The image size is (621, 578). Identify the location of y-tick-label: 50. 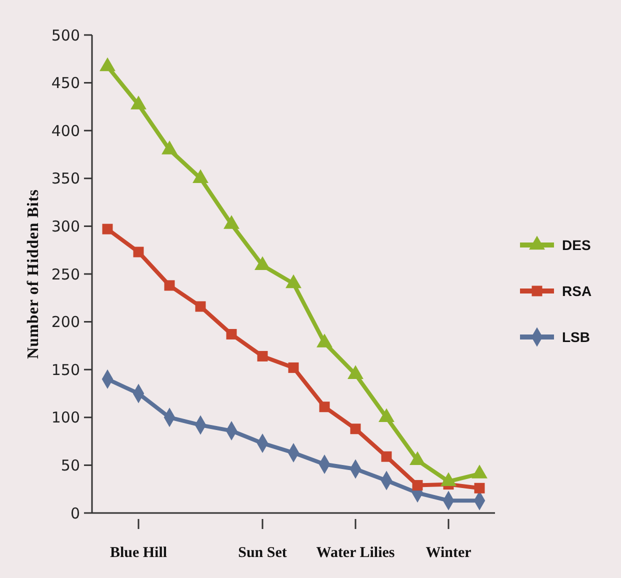
(70, 465).